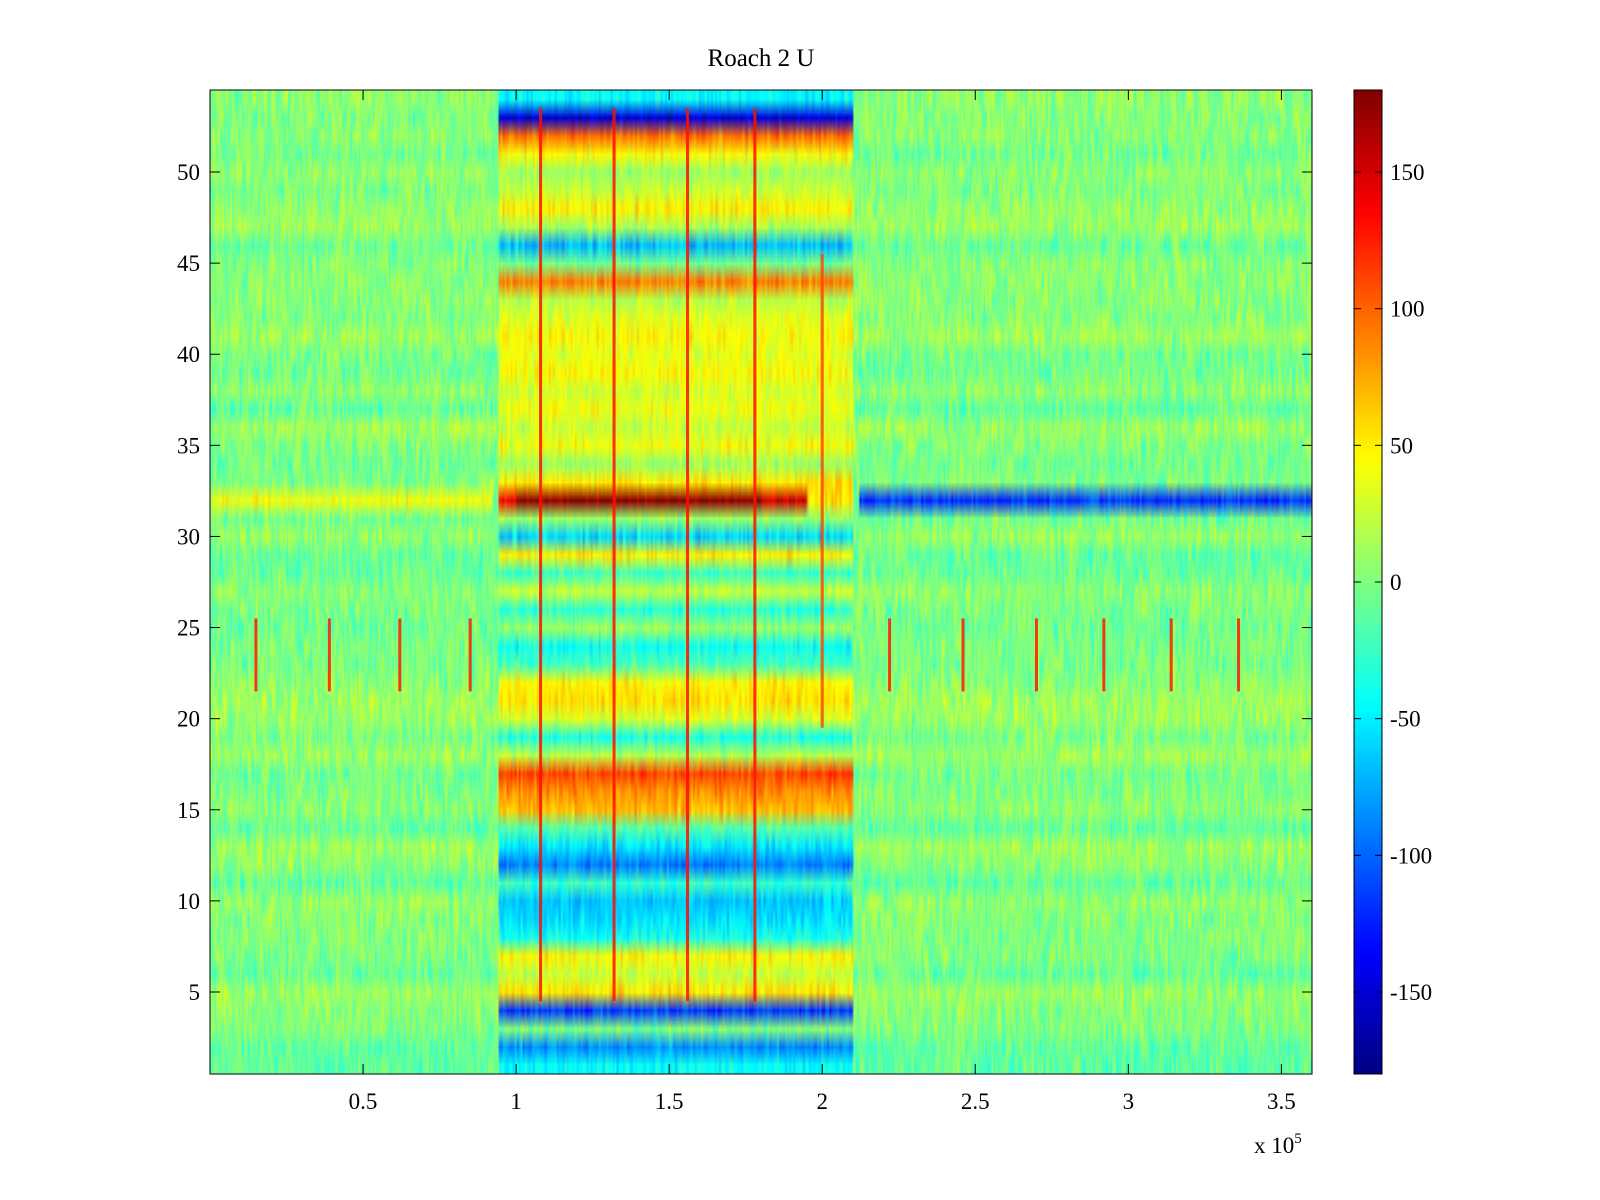 The height and width of the screenshot is (1200, 1600). What do you see at coordinates (188, 719) in the screenshot?
I see `y-tick-label: 20` at bounding box center [188, 719].